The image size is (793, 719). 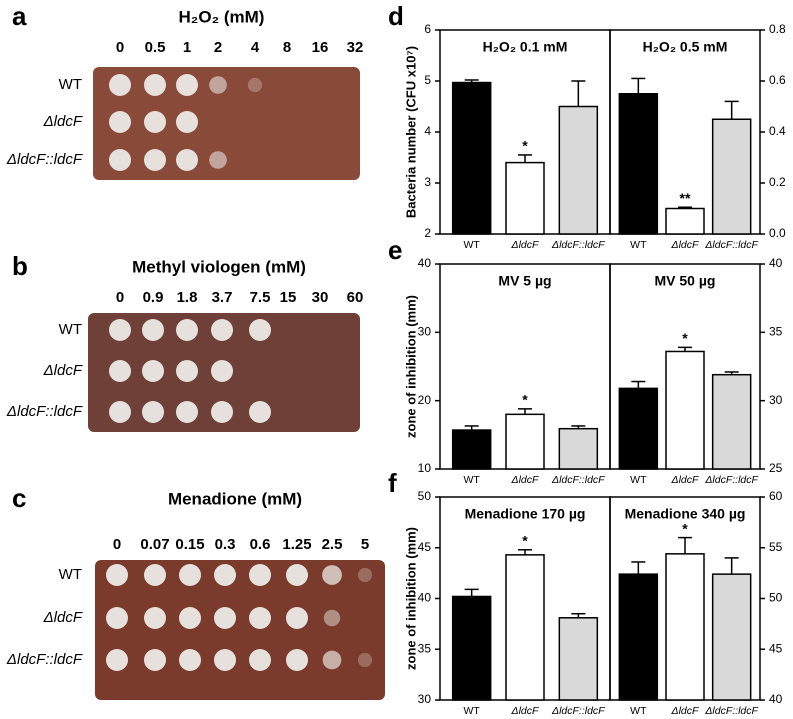 I want to click on concentration-label: 2.5, so click(x=332, y=544).